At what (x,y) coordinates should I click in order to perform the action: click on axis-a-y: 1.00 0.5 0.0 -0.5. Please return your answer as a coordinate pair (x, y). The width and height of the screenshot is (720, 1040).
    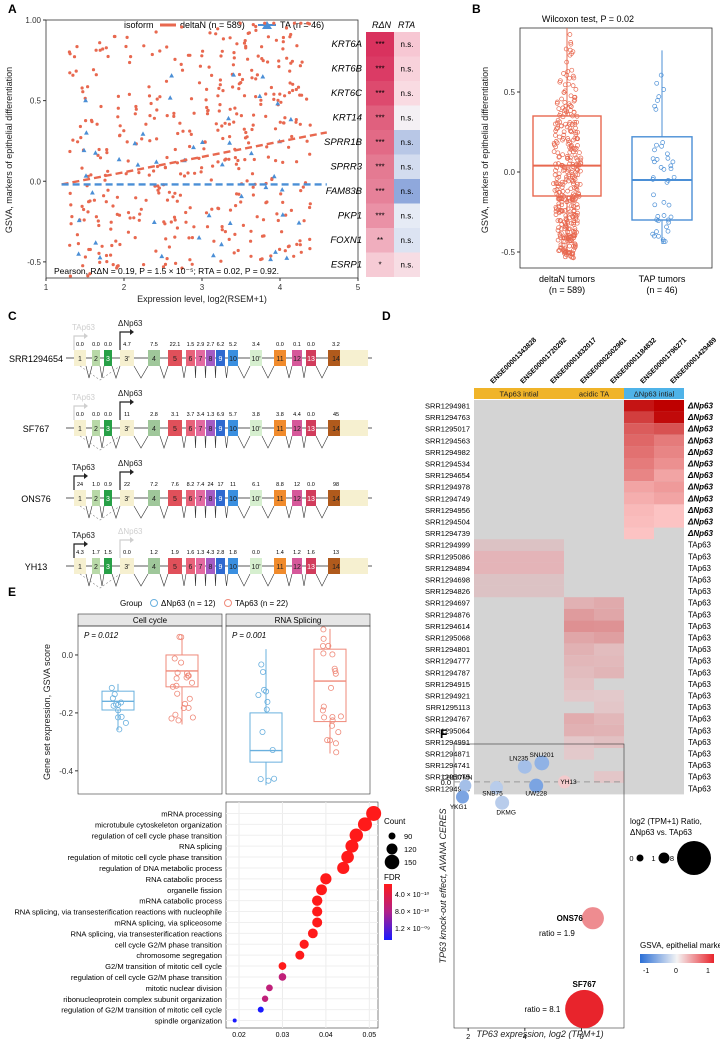
    Looking at the image, I should click on (35, 141).